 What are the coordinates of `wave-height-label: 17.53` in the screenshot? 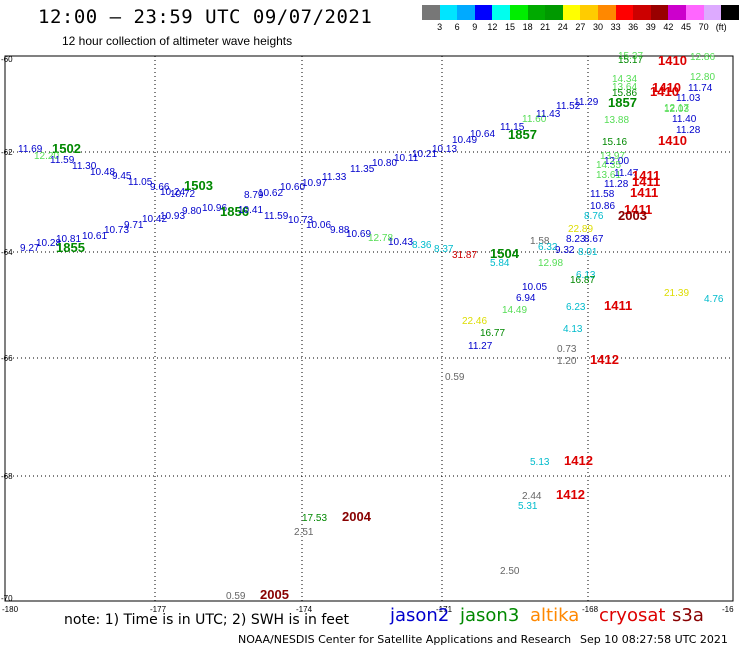 It's located at (314, 518).